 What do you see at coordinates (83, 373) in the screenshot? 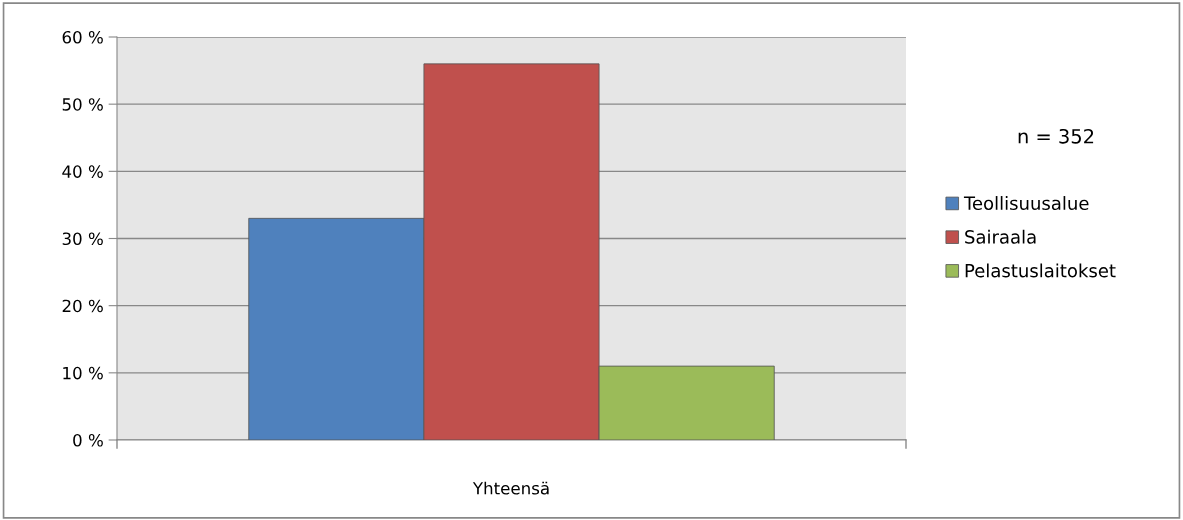
I see `y-tick-label: 10 %` at bounding box center [83, 373].